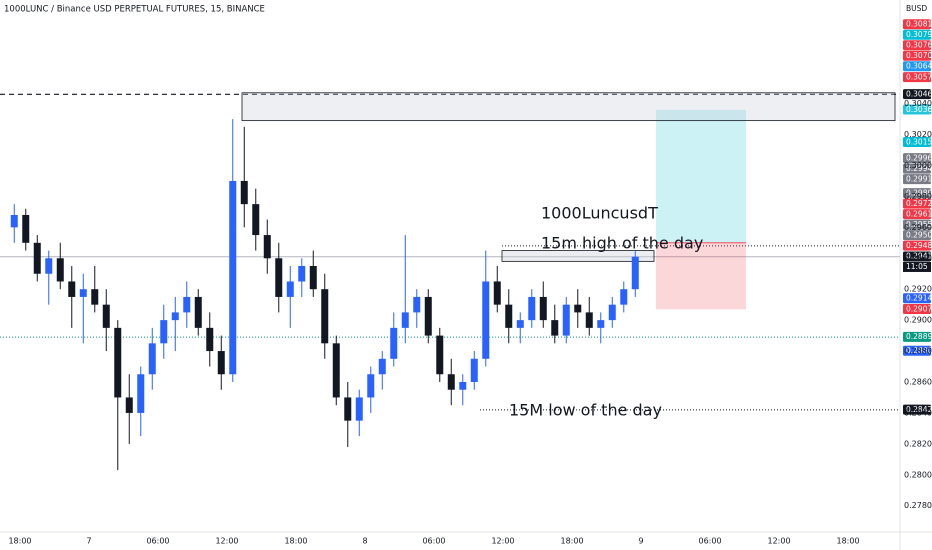 The height and width of the screenshot is (550, 932). I want to click on price-tag-label: 0.3057, so click(919, 76).